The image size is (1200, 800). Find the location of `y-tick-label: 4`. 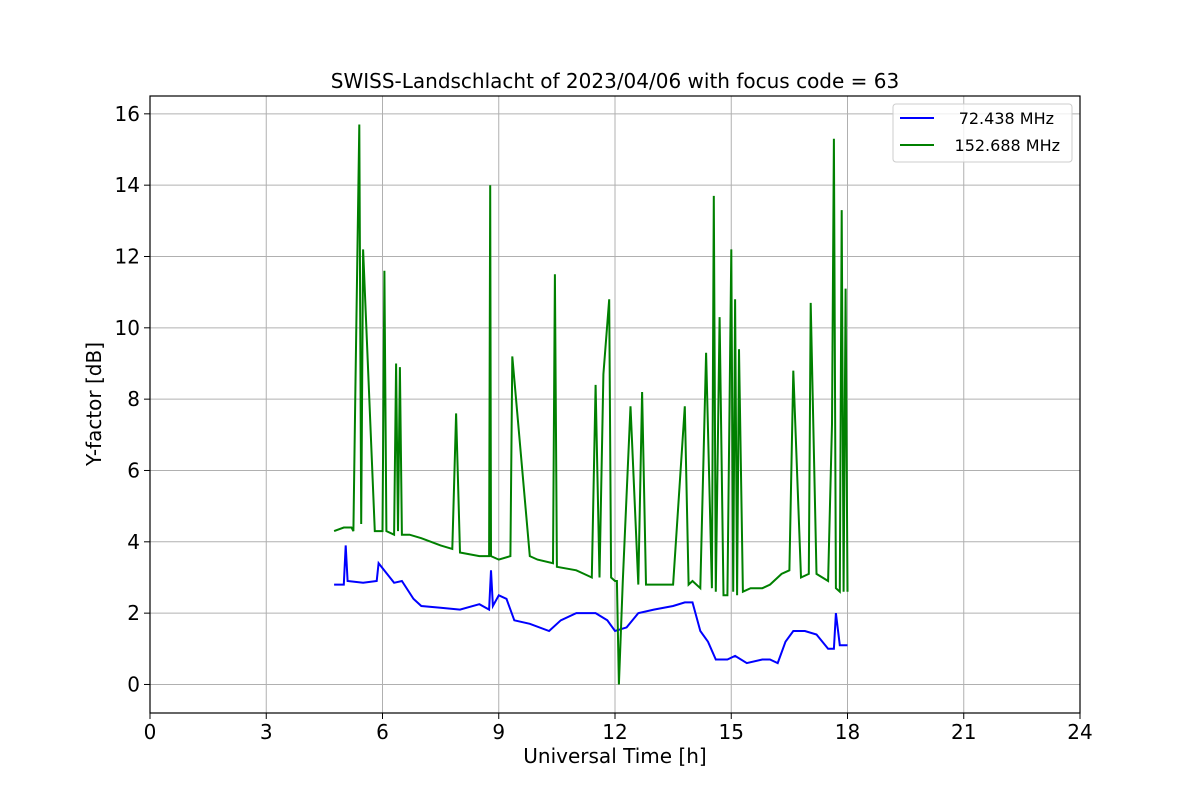

y-tick-label: 4 is located at coordinates (133, 542).